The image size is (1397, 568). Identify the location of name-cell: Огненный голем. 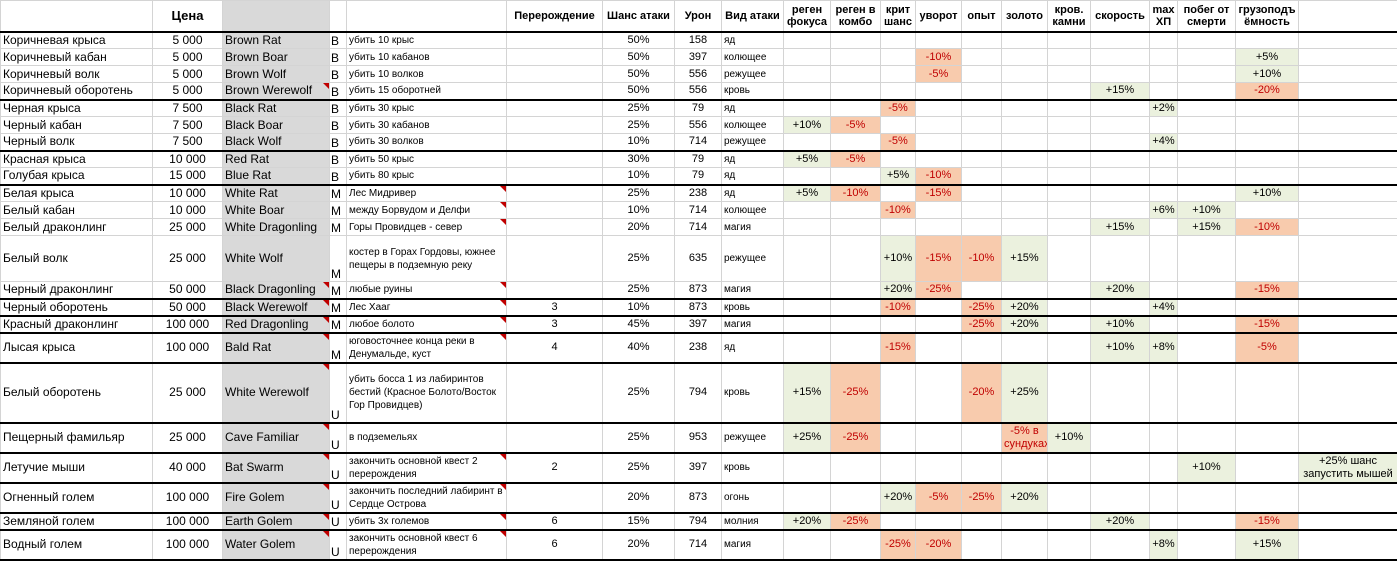
(76, 497).